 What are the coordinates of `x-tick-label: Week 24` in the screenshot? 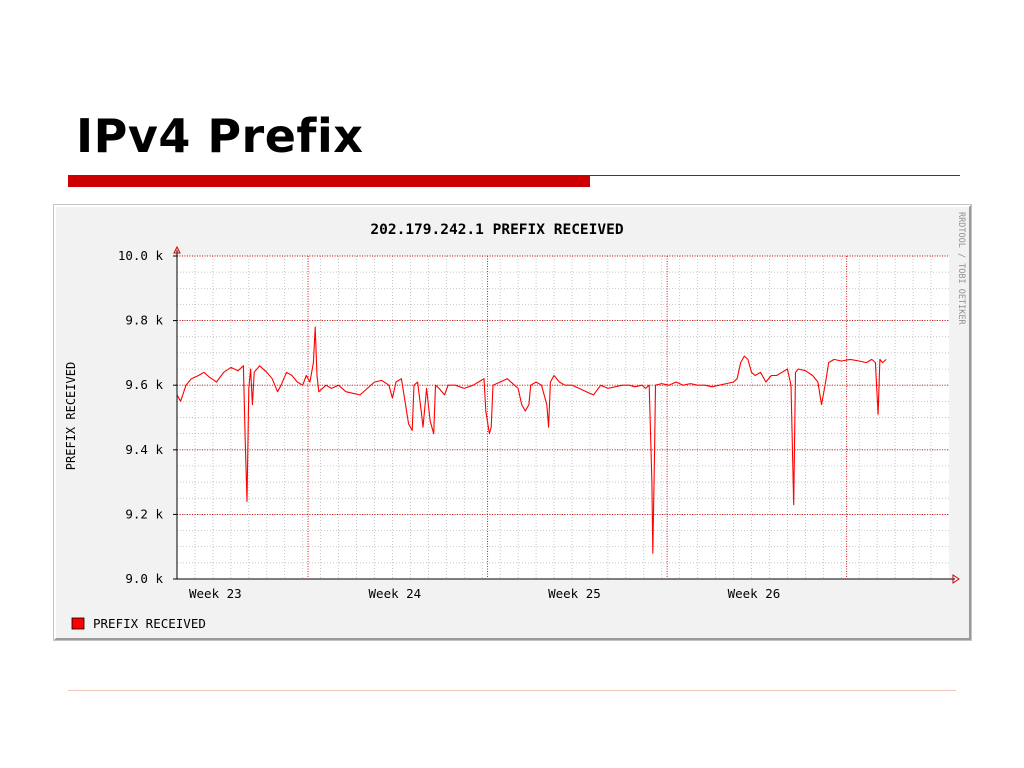 It's located at (395, 593).